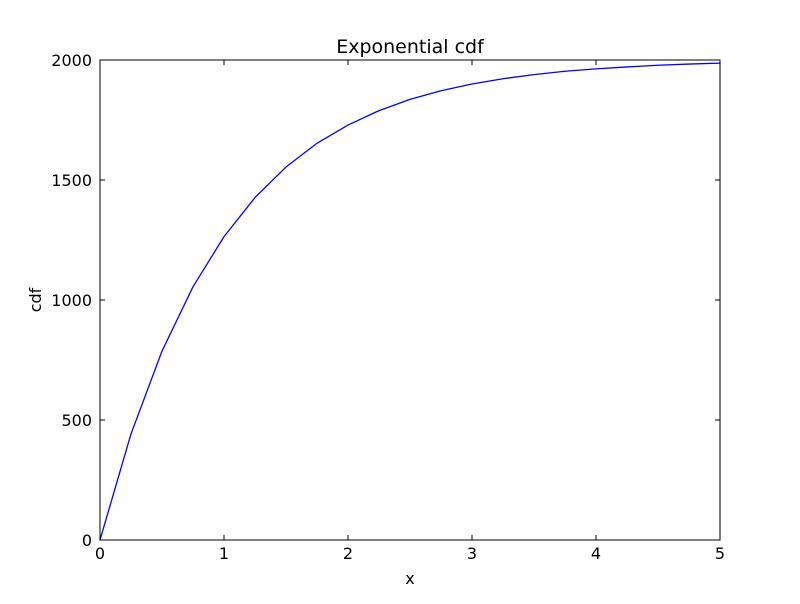 The width and height of the screenshot is (800, 604). Describe the element at coordinates (720, 553) in the screenshot. I see `x-tick-label: 5` at that location.